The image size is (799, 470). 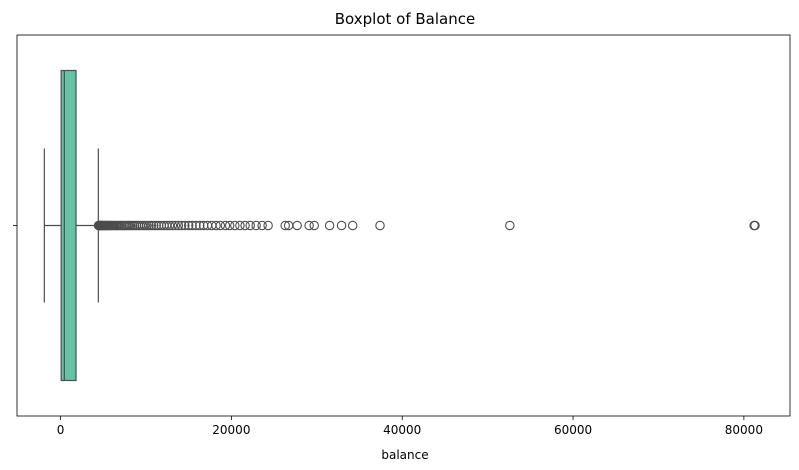 What do you see at coordinates (404, 455) in the screenshot?
I see `x-axis-label: balance` at bounding box center [404, 455].